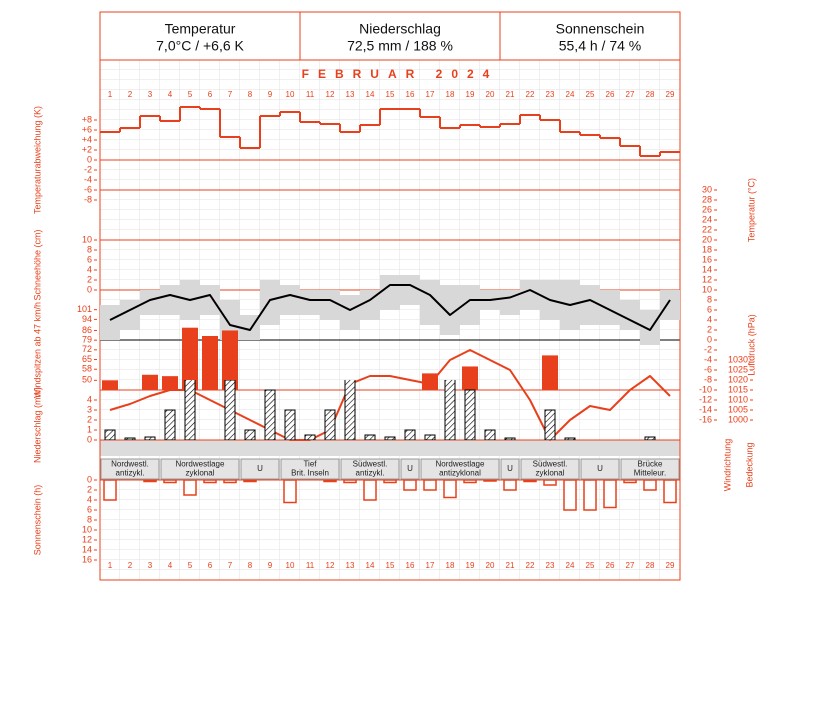 Image resolution: width=827 pixels, height=702 pixels. I want to click on weather-type-label: Südwestl., so click(370, 464).